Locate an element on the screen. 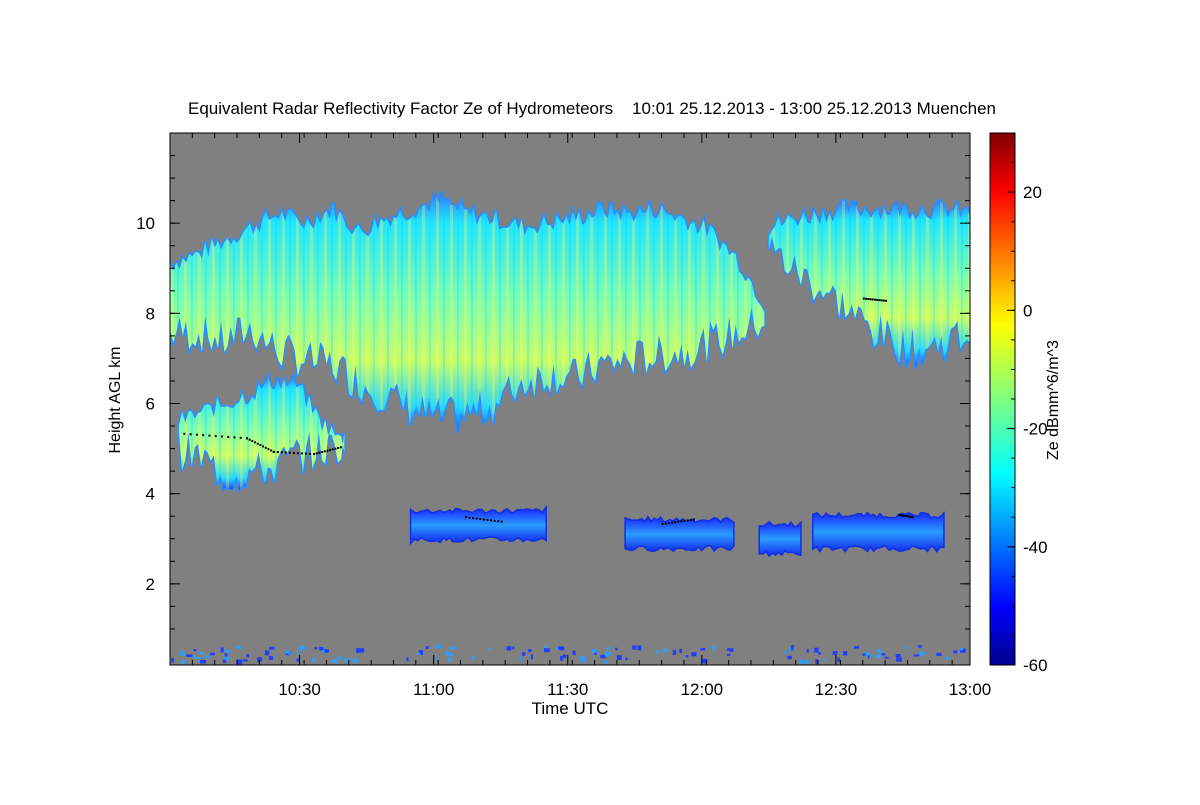 The width and height of the screenshot is (1200, 805). y-tick-label: 2 is located at coordinates (150, 584).